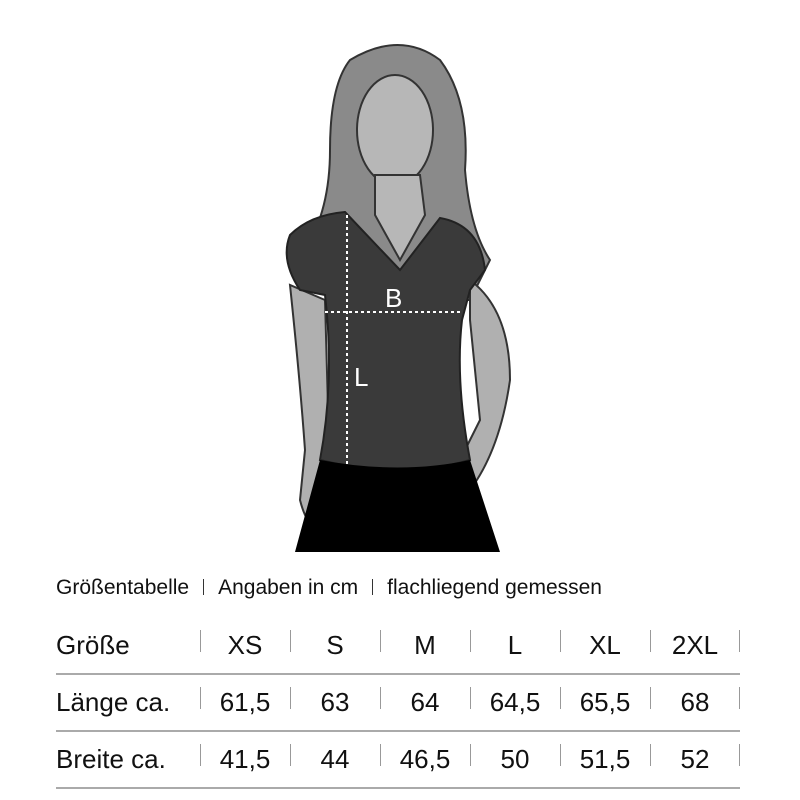  Describe the element at coordinates (515, 703) in the screenshot. I see `cell: 64,5` at that location.